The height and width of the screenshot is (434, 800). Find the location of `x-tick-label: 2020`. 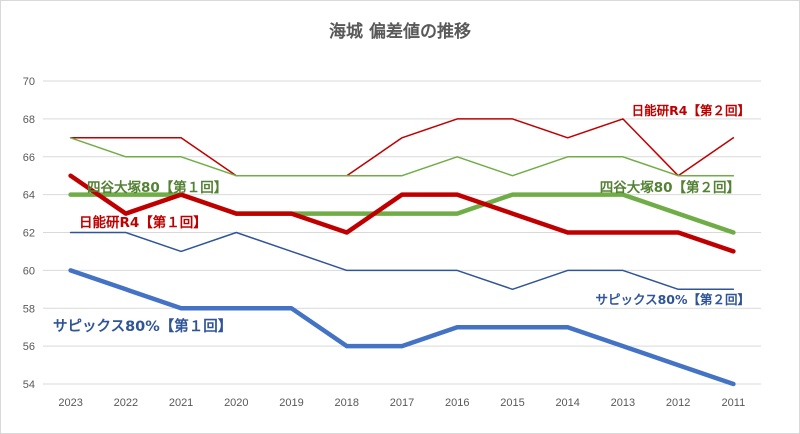

x-tick-label: 2020 is located at coordinates (236, 403).